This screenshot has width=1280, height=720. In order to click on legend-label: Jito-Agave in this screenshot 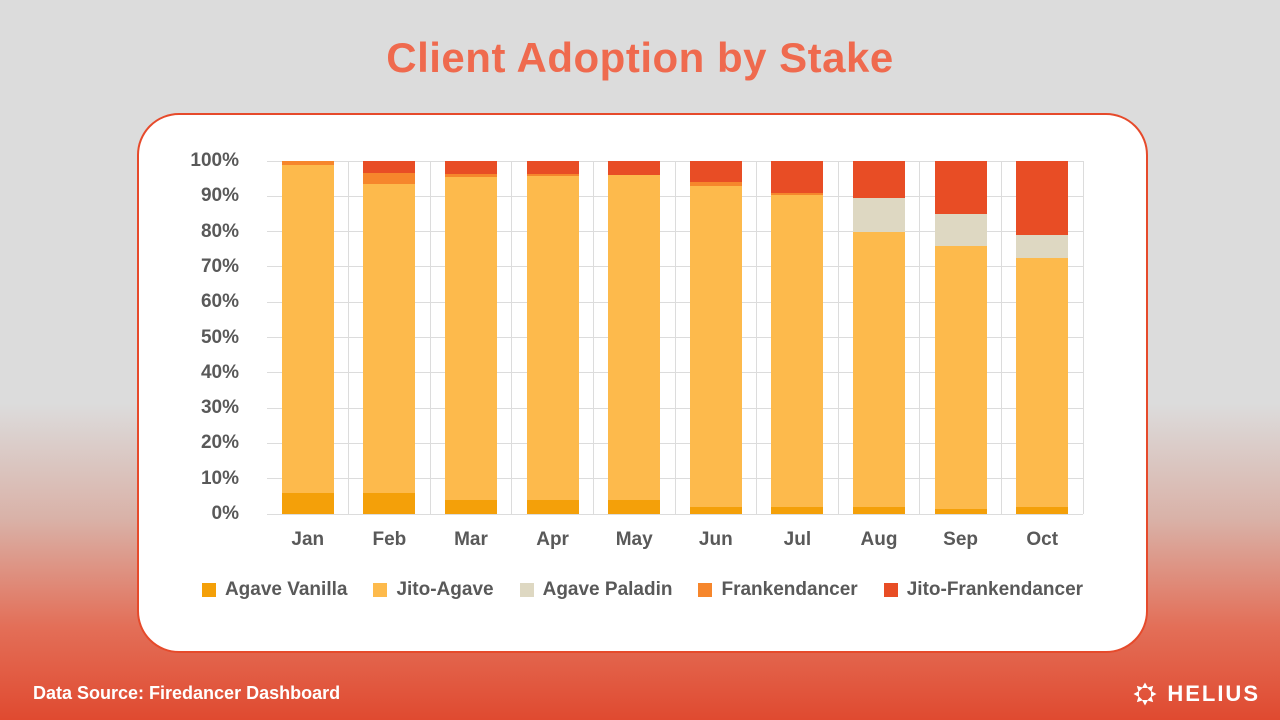, I will do `click(445, 589)`.